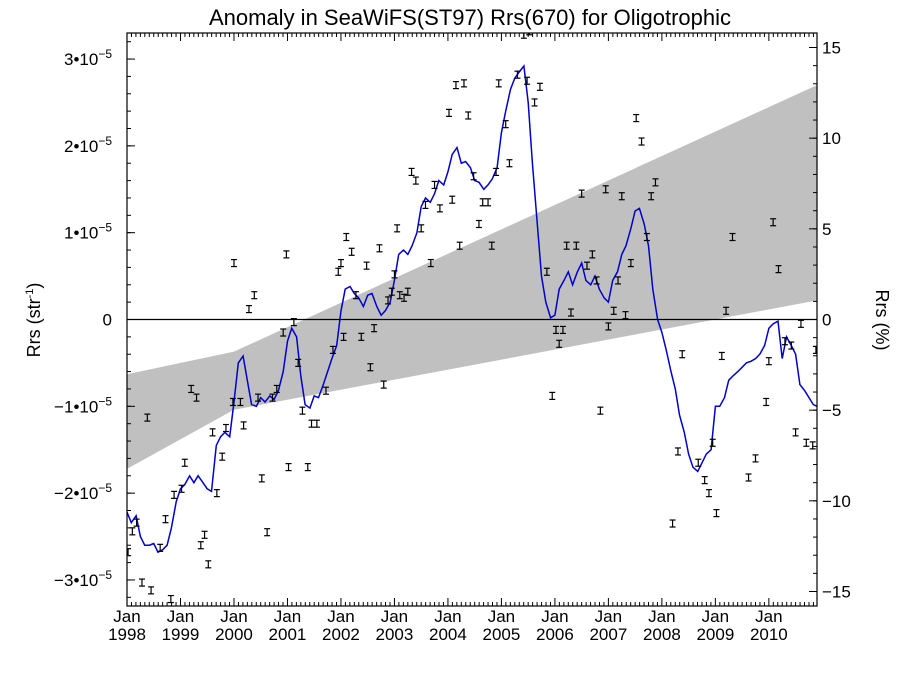 Image resolution: width=900 pixels, height=675 pixels. Describe the element at coordinates (395, 634) in the screenshot. I see `x-tick-label-year: 2003` at that location.